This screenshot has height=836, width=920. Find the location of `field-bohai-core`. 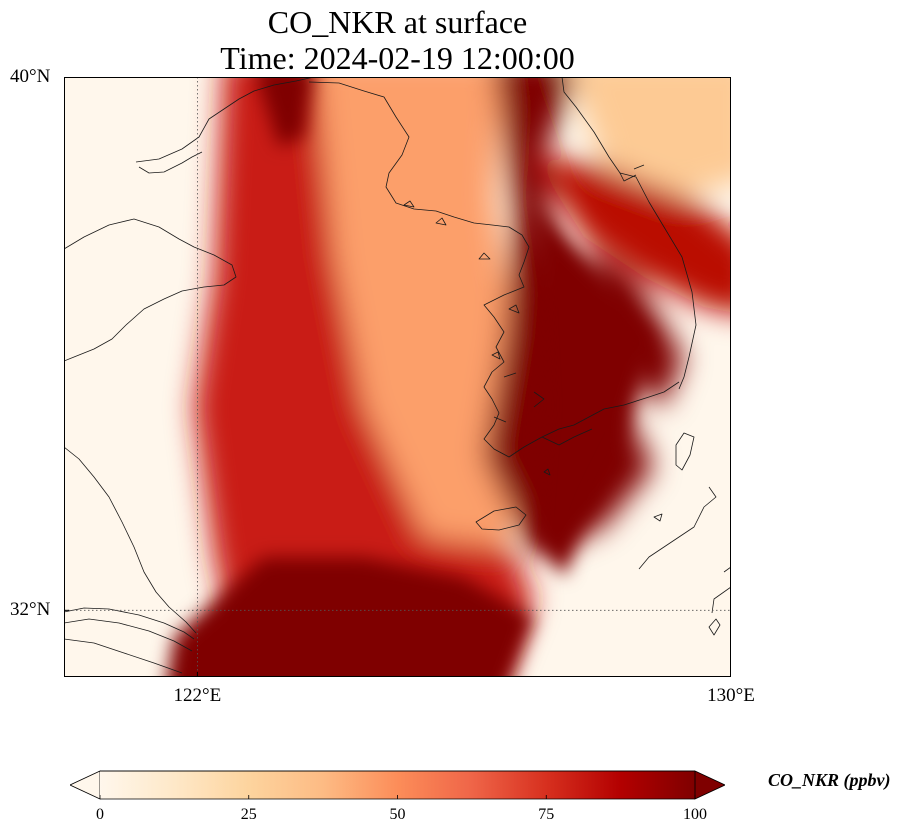

field-bohai-core is located at coordinates (285, 112).